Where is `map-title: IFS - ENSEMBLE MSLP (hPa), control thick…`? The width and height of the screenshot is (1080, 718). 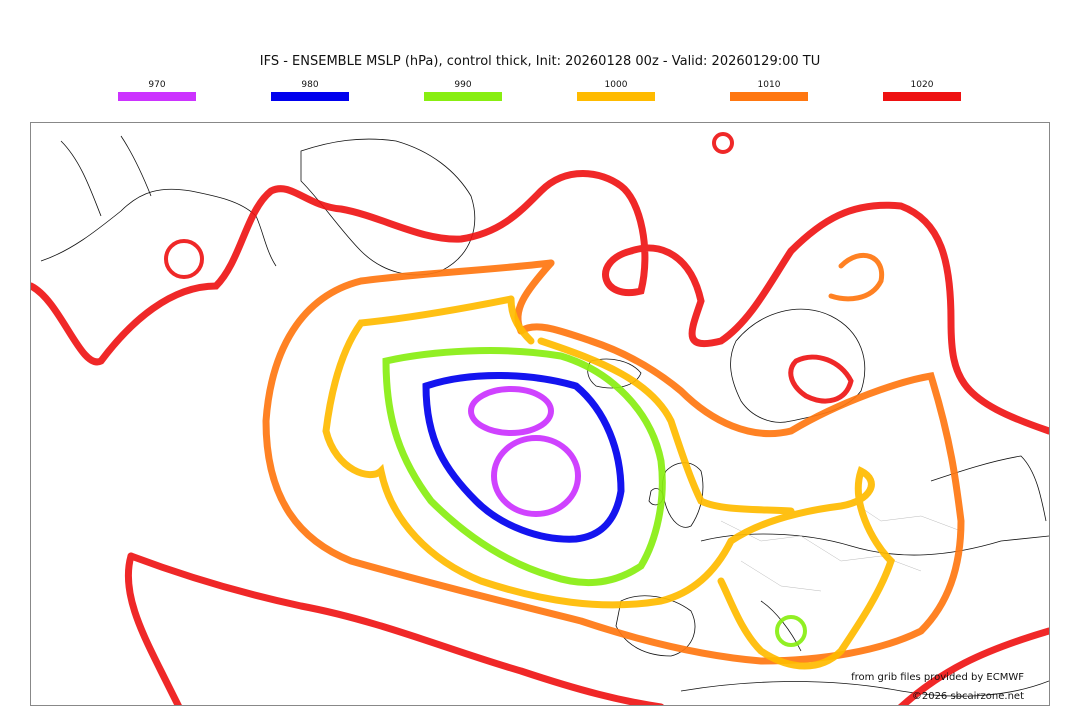 map-title: IFS - ENSEMBLE MSLP (hPa), control thick… is located at coordinates (540, 61).